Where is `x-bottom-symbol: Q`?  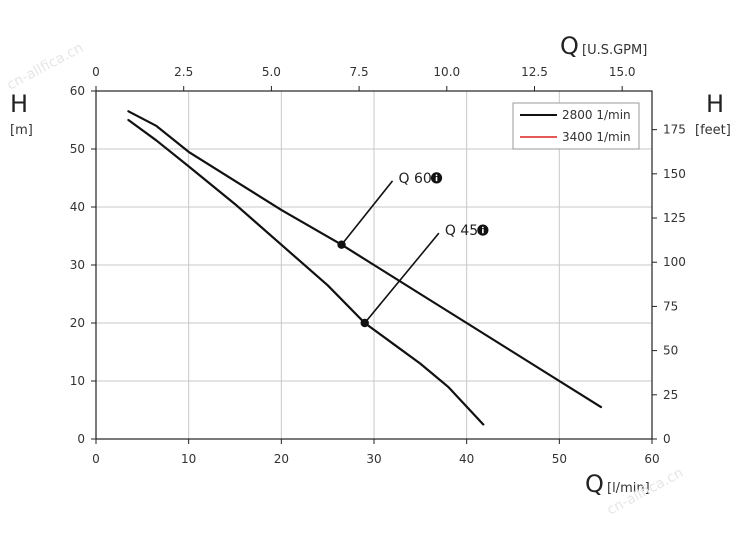
x-bottom-symbol: Q is located at coordinates (594, 484).